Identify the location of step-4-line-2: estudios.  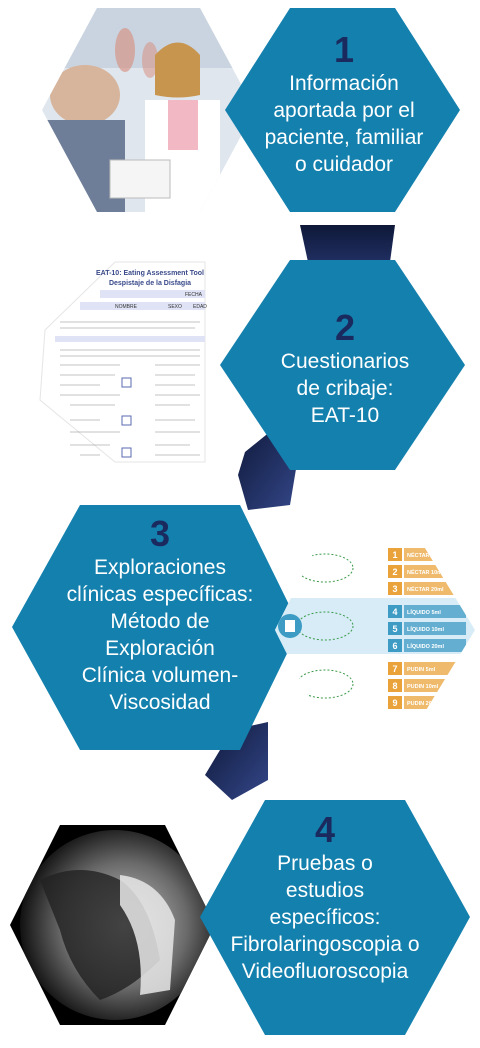
(325, 890).